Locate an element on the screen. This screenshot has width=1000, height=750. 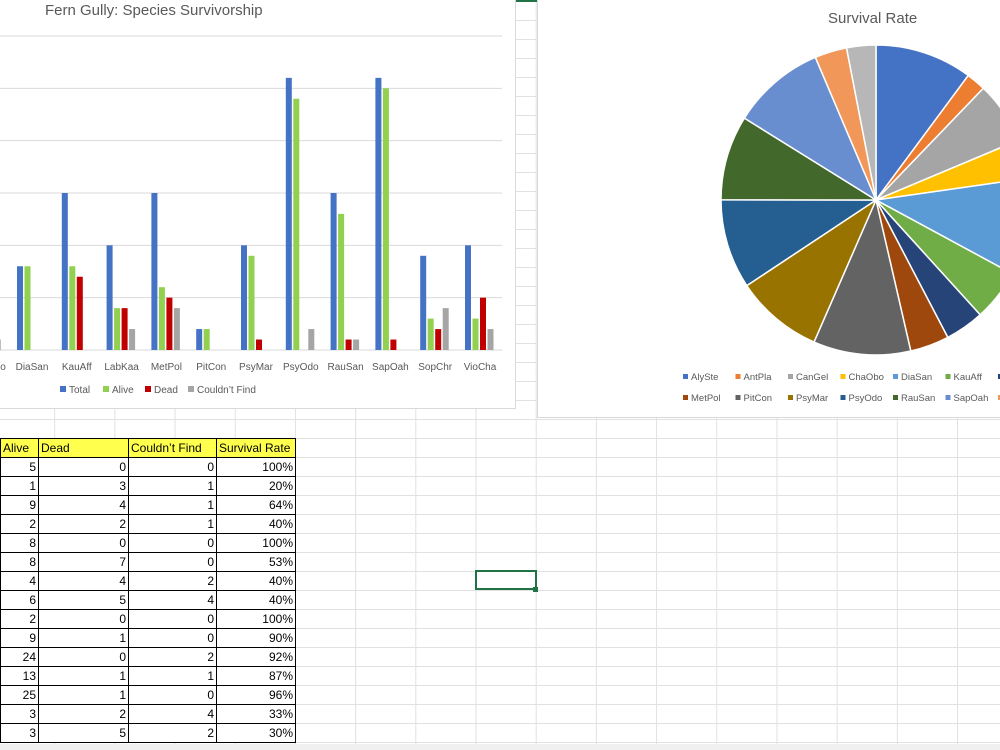
table-cell: 90% is located at coordinates (256, 638).